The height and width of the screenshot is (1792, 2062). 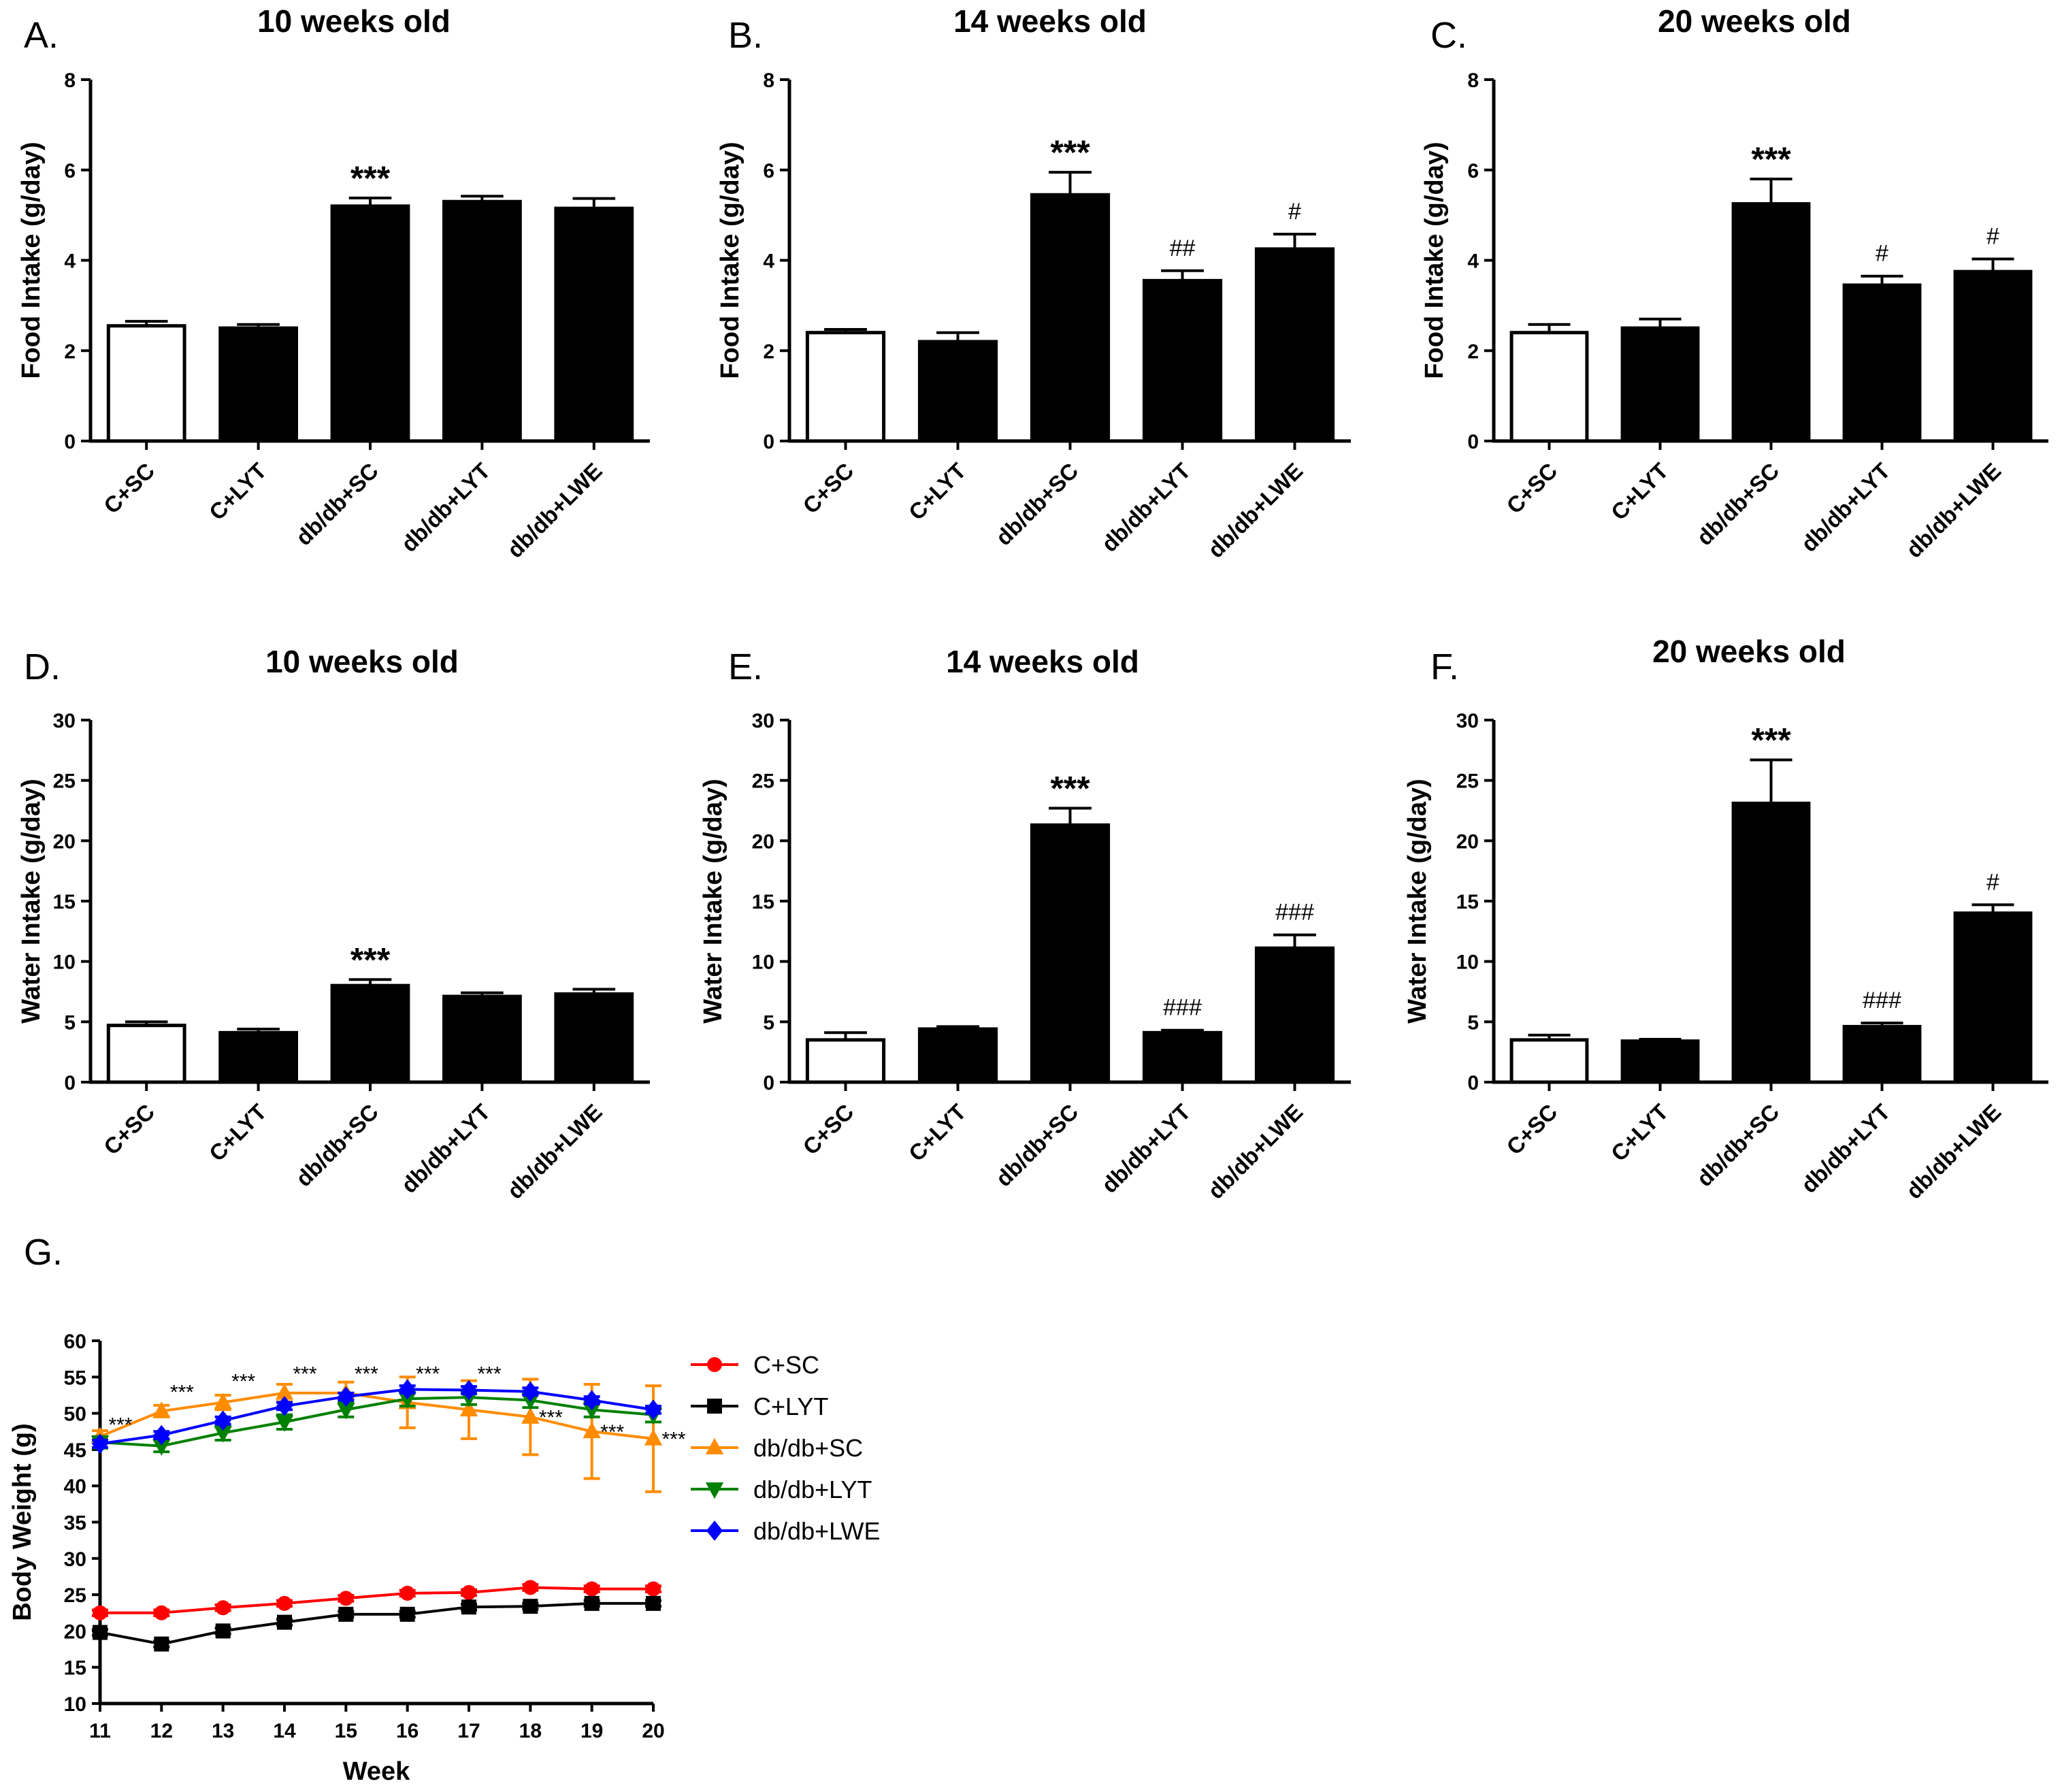 I want to click on y-tick-label: 50, so click(x=75, y=1415).